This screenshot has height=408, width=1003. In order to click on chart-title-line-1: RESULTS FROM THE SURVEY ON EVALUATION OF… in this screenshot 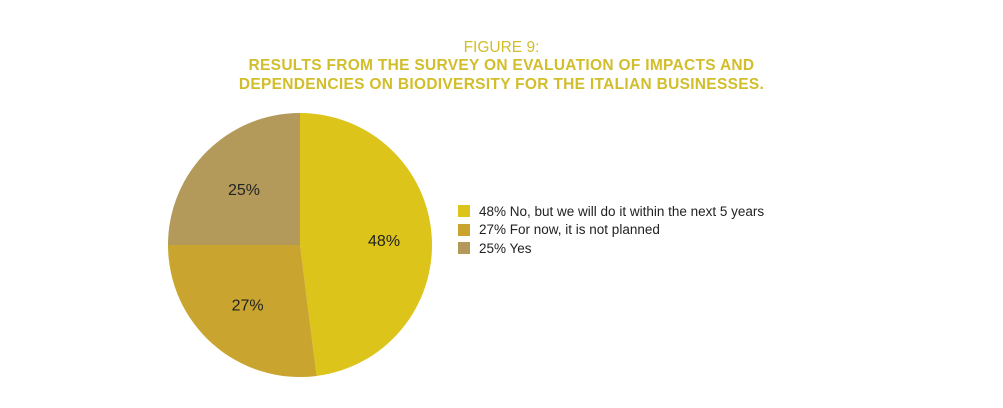, I will do `click(501, 65)`.